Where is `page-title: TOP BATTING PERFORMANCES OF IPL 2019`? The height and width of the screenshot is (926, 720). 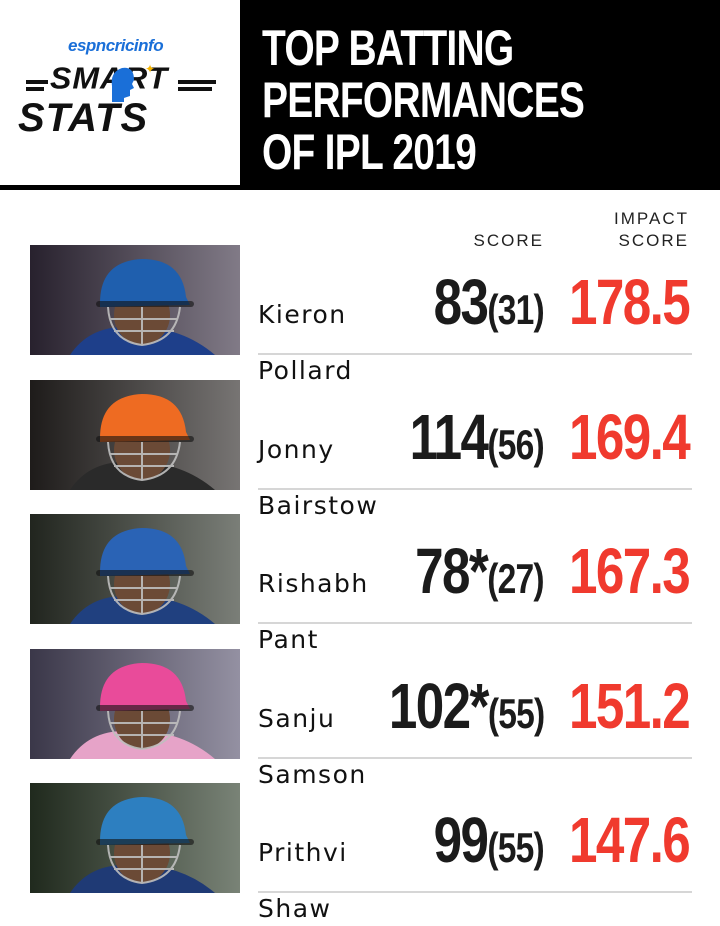 page-title: TOP BATTING PERFORMANCES OF IPL 2019 is located at coordinates (423, 100).